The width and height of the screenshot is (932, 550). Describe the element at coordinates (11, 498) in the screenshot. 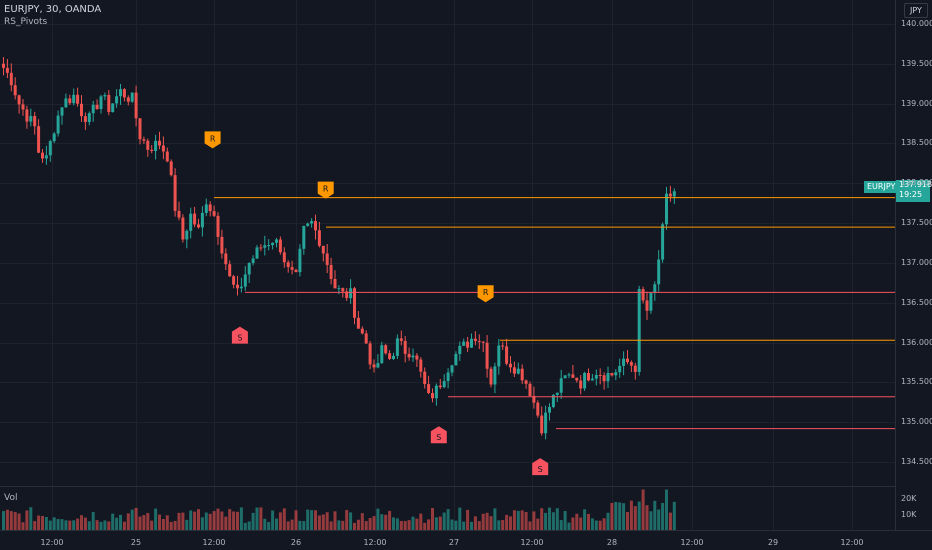

I see `volume-legend: Vol` at that location.